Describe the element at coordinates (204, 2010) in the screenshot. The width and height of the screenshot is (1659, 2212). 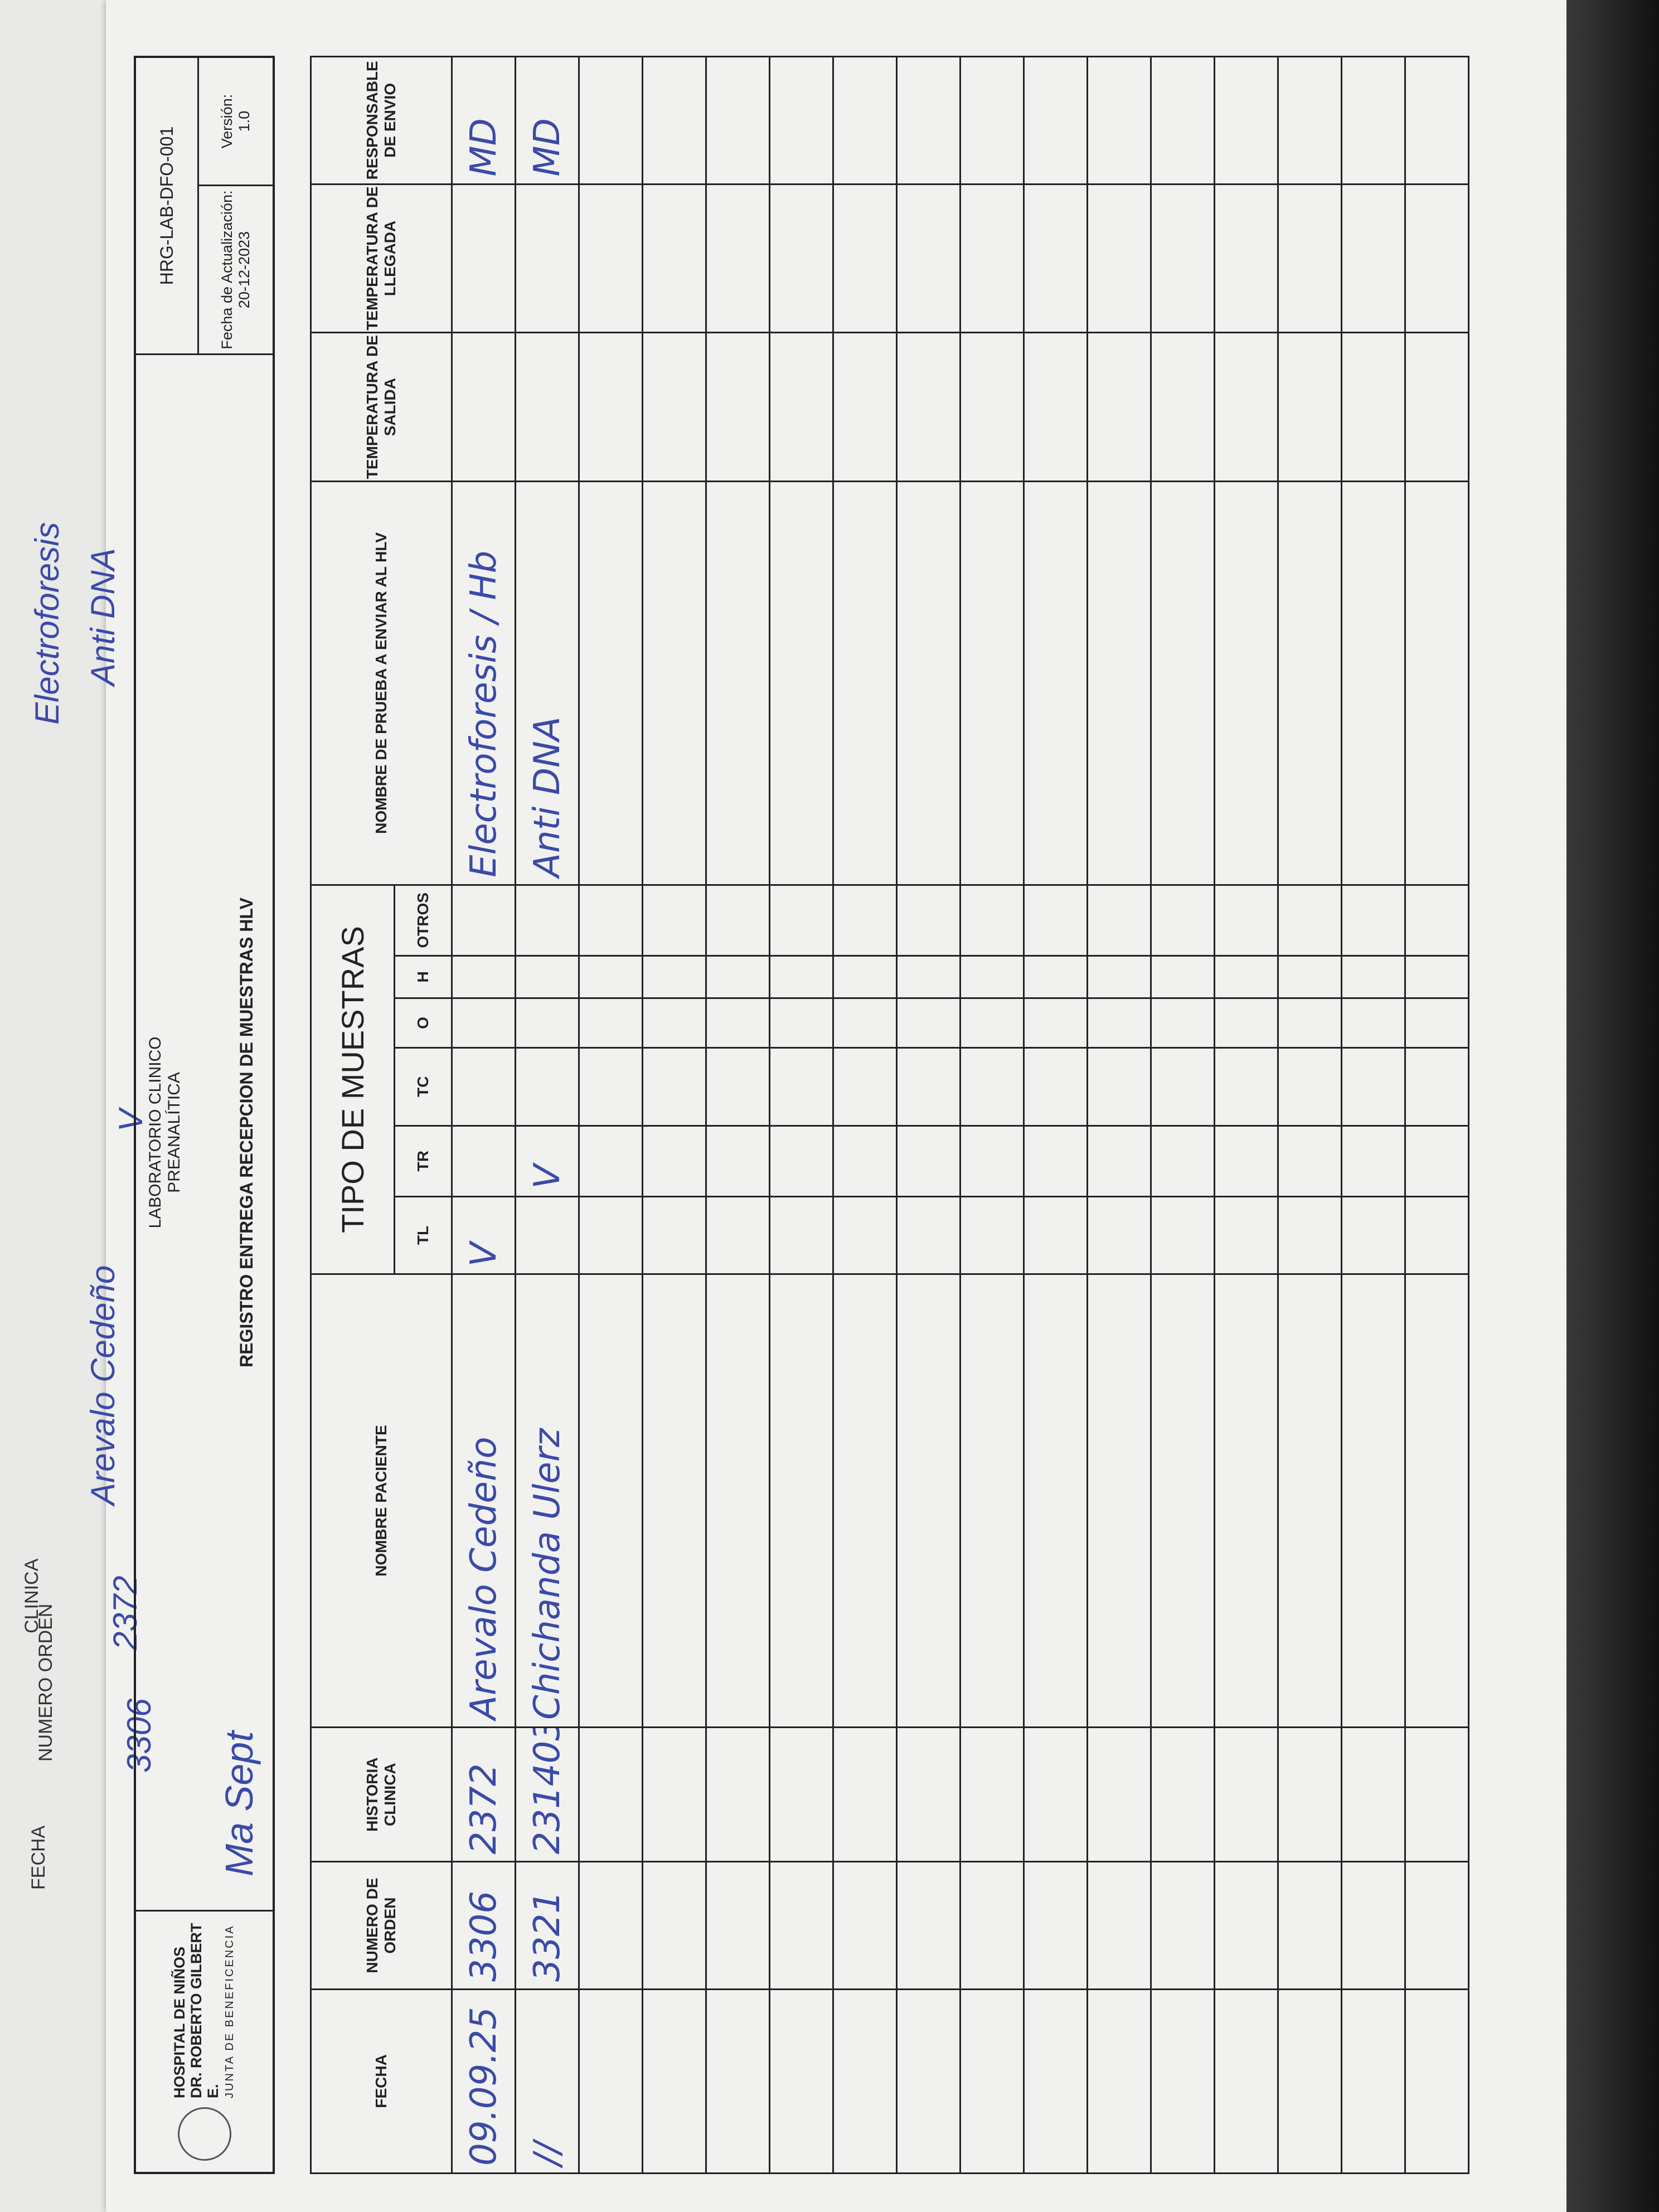
I see `hospital-line: DR. ROBERTO GILBERT E.` at that location.